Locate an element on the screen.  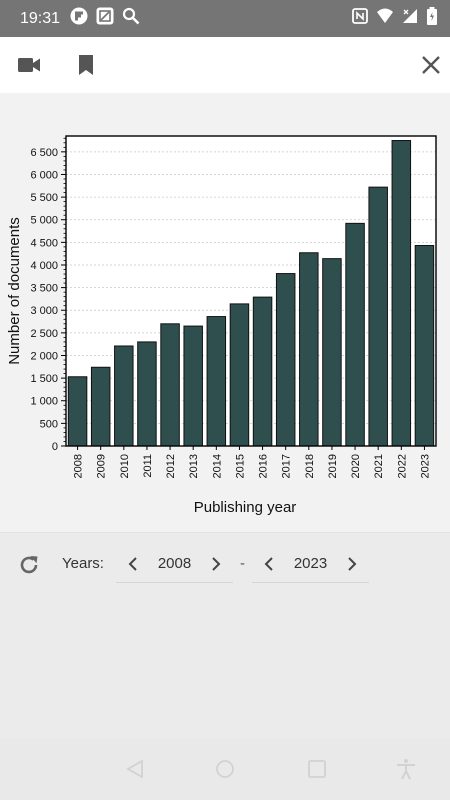
wifi-icon is located at coordinates (385, 18).